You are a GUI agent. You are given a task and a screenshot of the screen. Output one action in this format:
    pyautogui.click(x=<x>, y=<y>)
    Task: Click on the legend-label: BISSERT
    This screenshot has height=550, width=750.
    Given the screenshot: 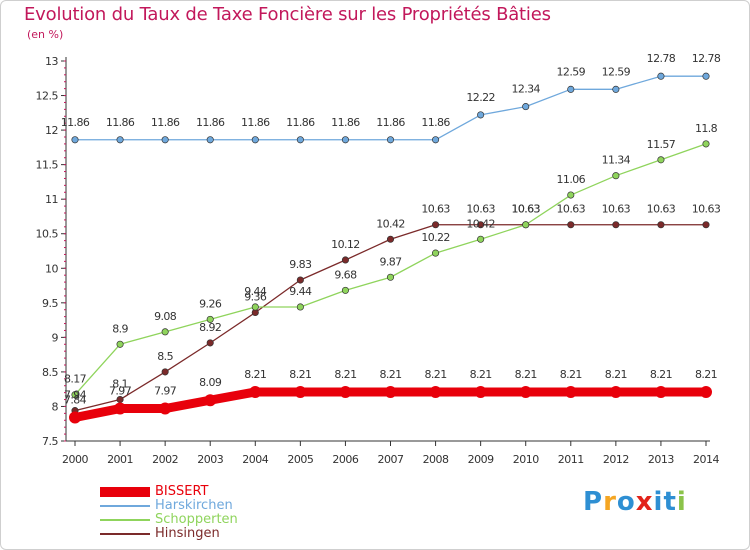 What is the action you would take?
    pyautogui.click(x=182, y=491)
    